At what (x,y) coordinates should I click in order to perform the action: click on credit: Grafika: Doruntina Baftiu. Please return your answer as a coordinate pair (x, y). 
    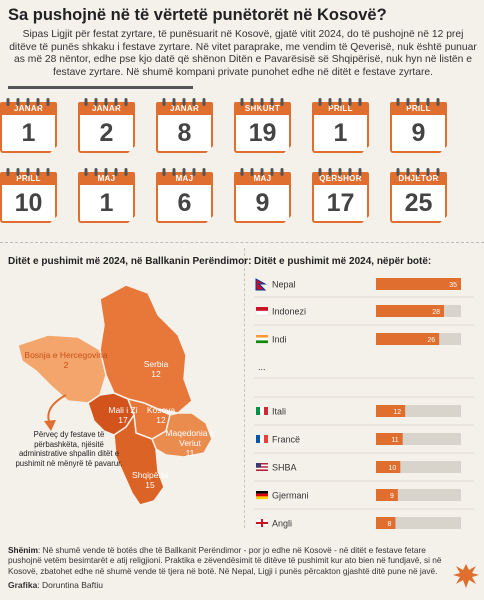
    Looking at the image, I should click on (55, 585).